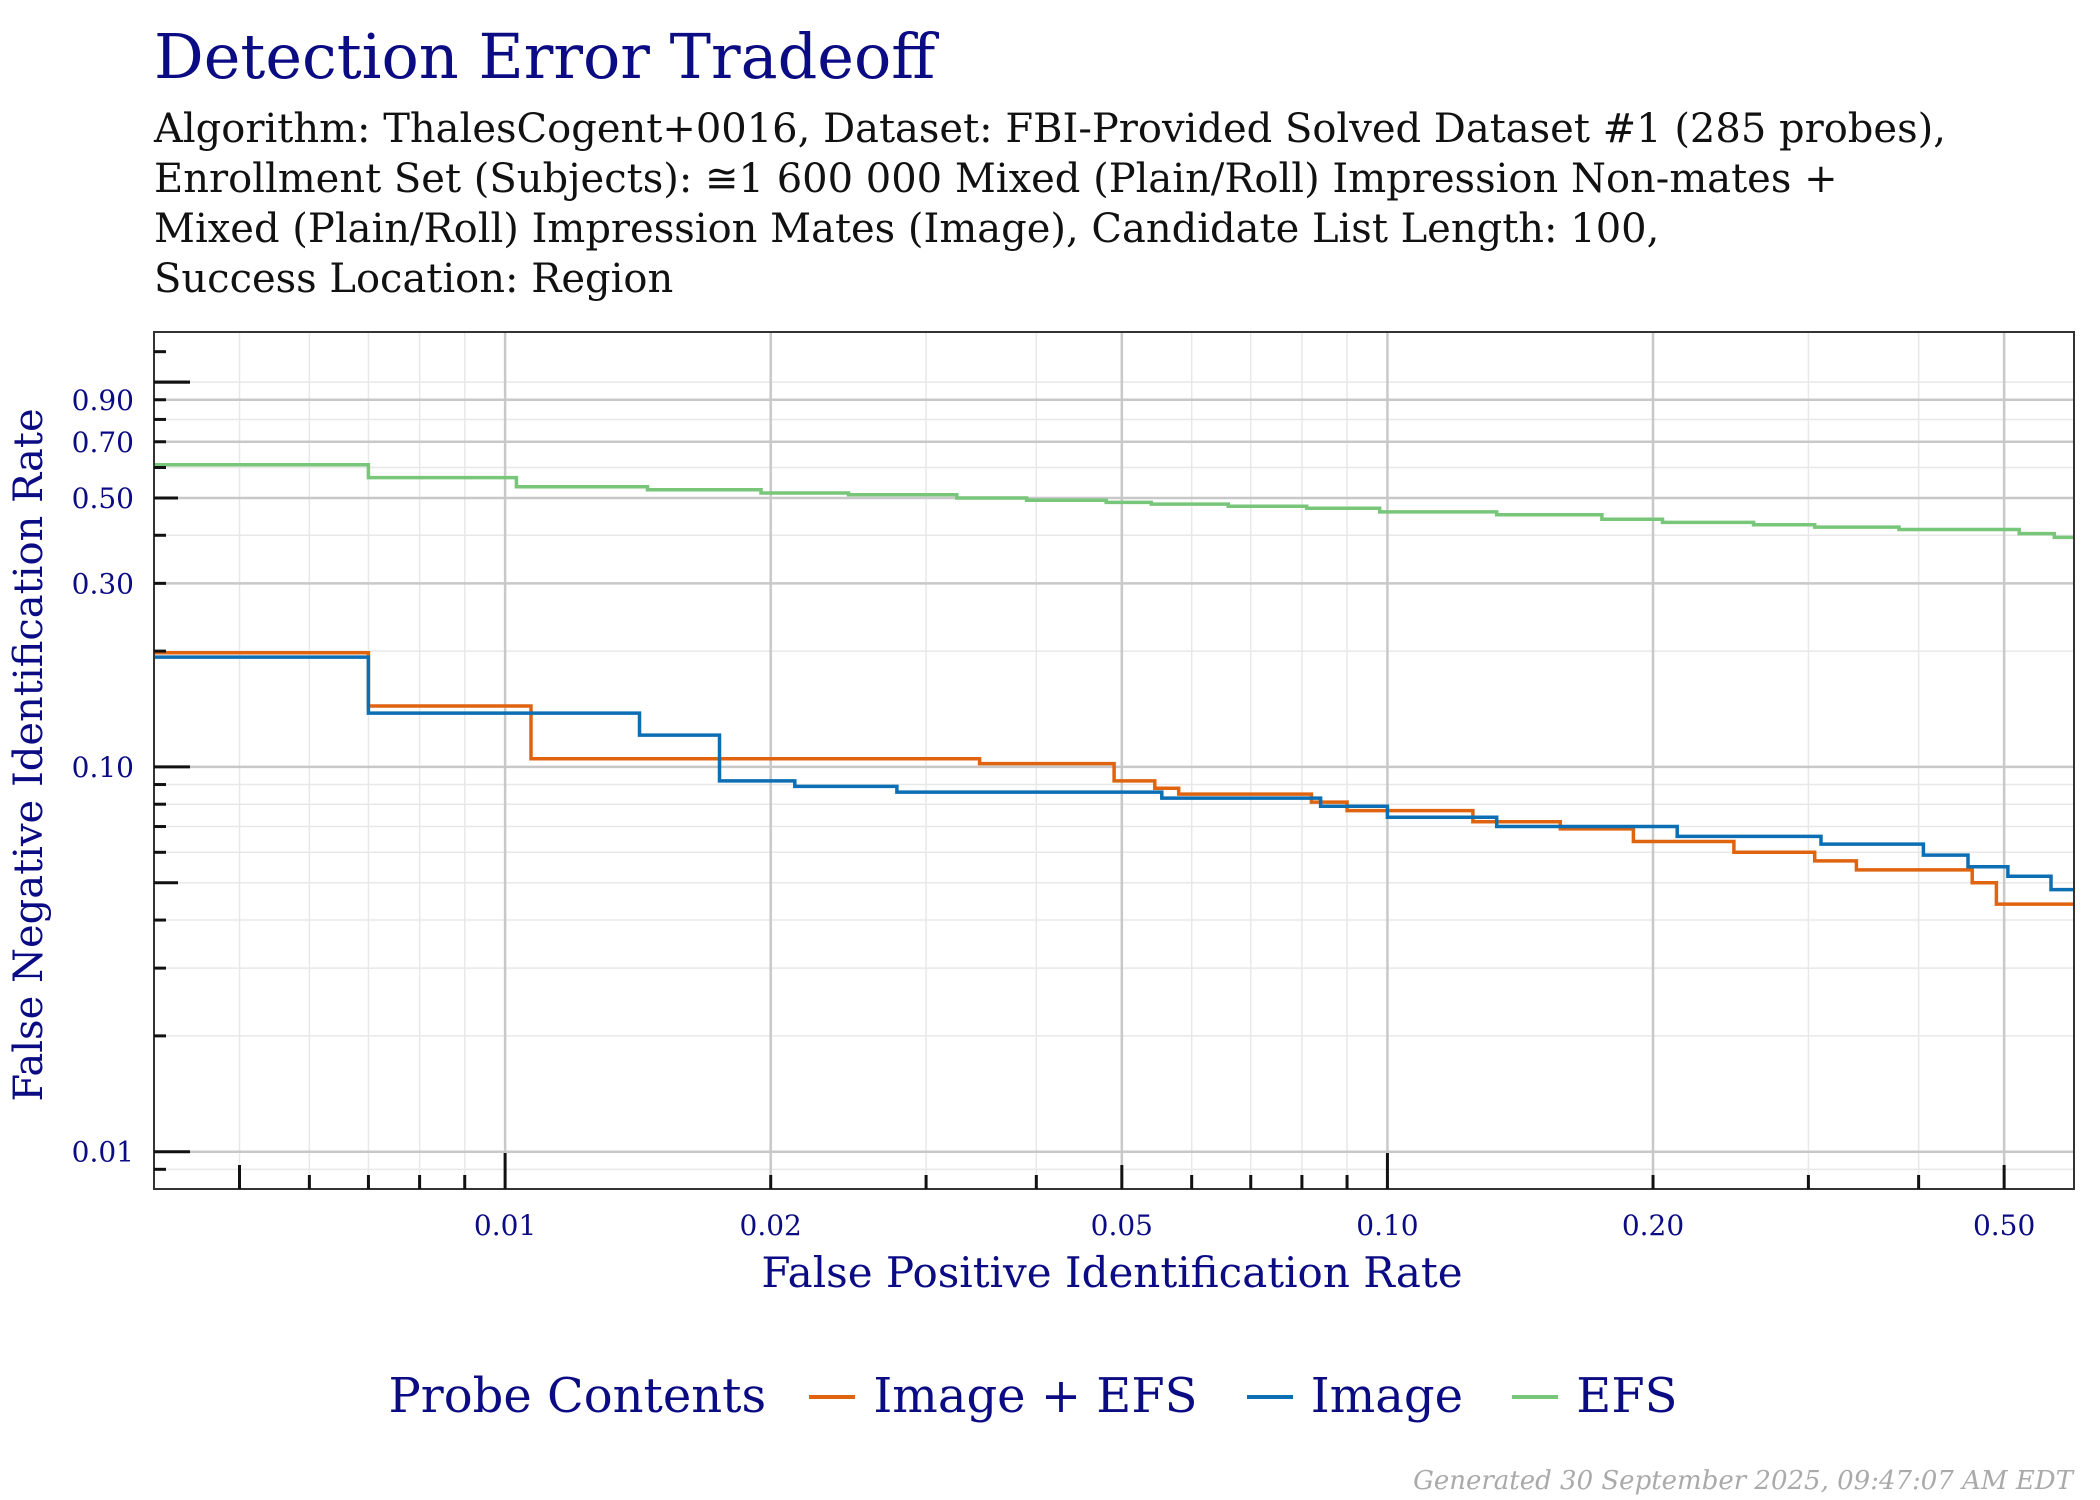 The image size is (2100, 1500). I want to click on chart-title: Detection Error Tradeoff, so click(545, 56).